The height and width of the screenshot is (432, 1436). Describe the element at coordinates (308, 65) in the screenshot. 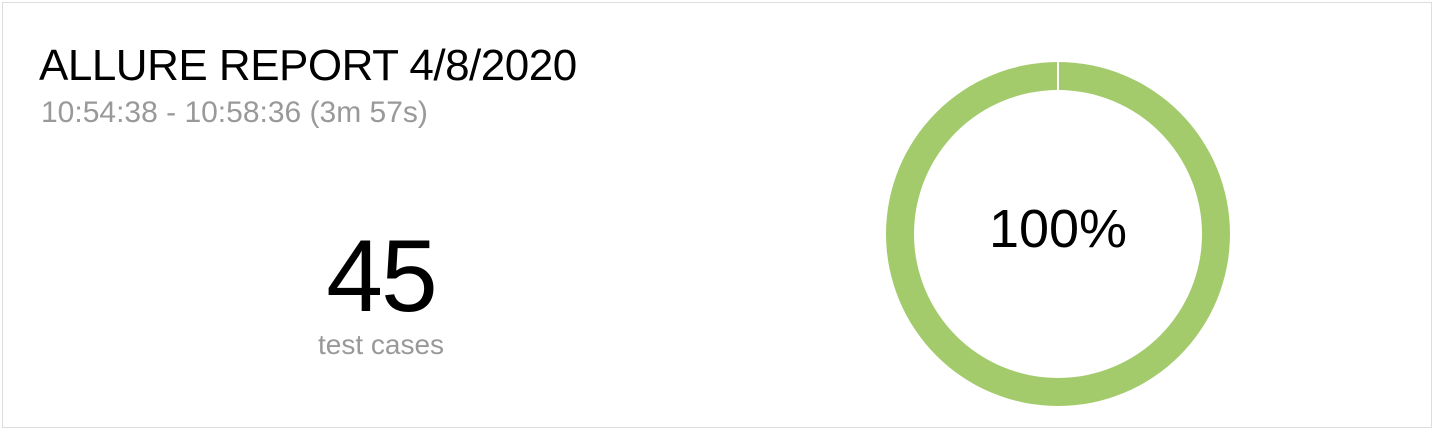

I see `report-title: ALLURE REPORT 4/8/2020` at that location.